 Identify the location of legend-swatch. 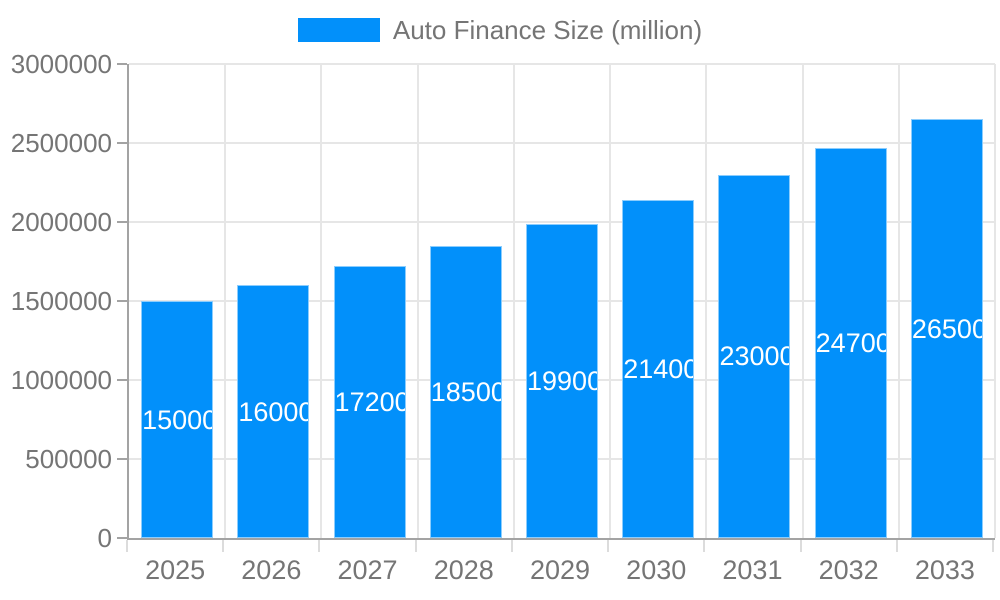
(338, 30).